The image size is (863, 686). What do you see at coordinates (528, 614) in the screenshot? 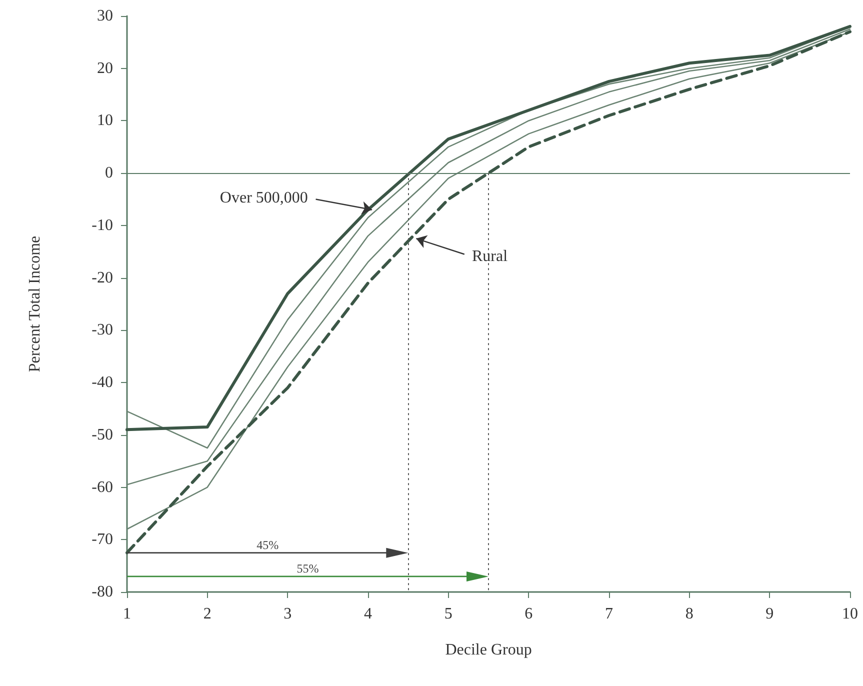
I see `x-tick-label: 6` at bounding box center [528, 614].